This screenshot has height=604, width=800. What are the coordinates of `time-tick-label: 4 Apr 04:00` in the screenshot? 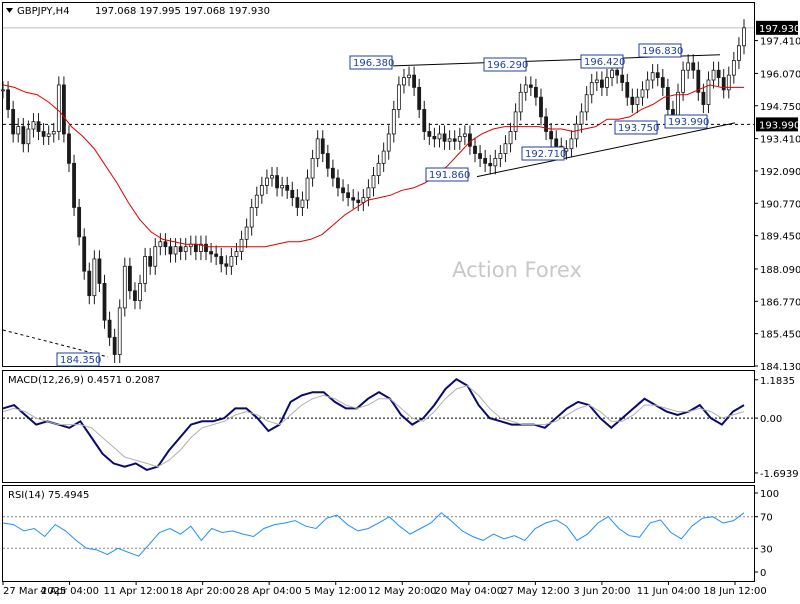 It's located at (69, 591).